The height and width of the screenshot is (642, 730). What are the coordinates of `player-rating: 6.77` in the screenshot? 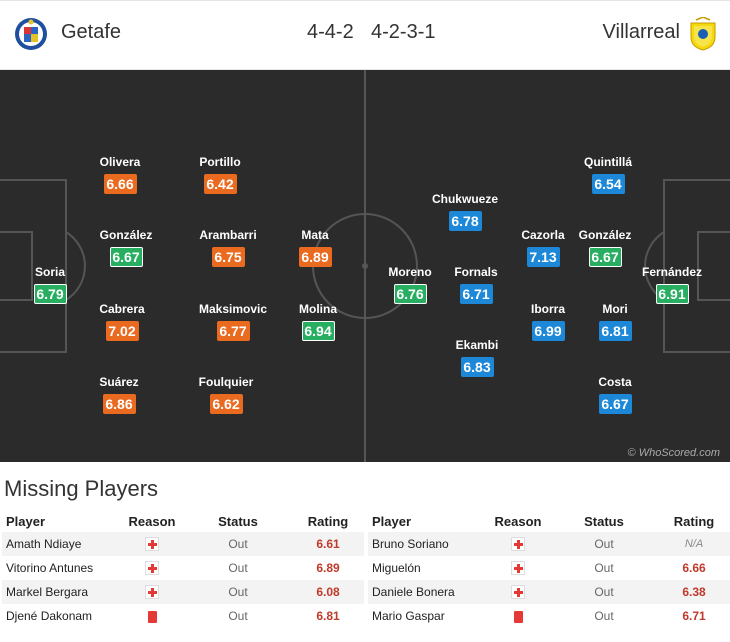 It's located at (233, 331).